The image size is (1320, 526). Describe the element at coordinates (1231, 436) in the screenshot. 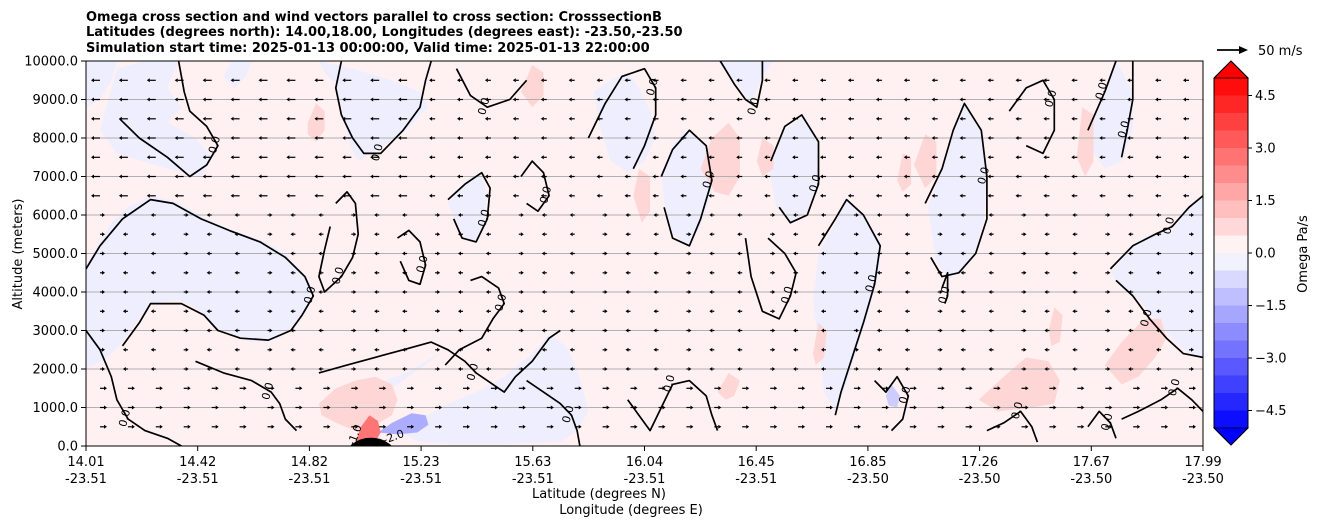

I see `colorbar-extend-low` at that location.